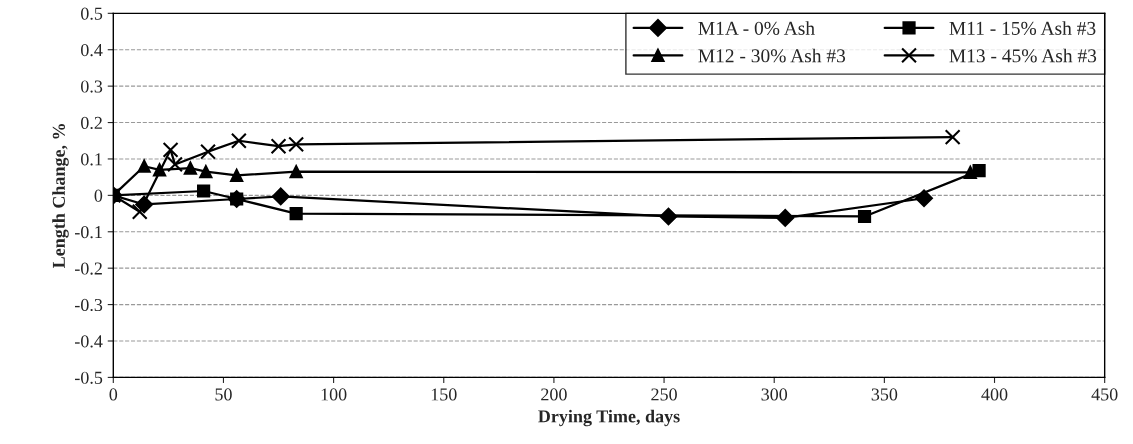  What do you see at coordinates (334, 394) in the screenshot?
I see `x-tick-label: 100` at bounding box center [334, 394].